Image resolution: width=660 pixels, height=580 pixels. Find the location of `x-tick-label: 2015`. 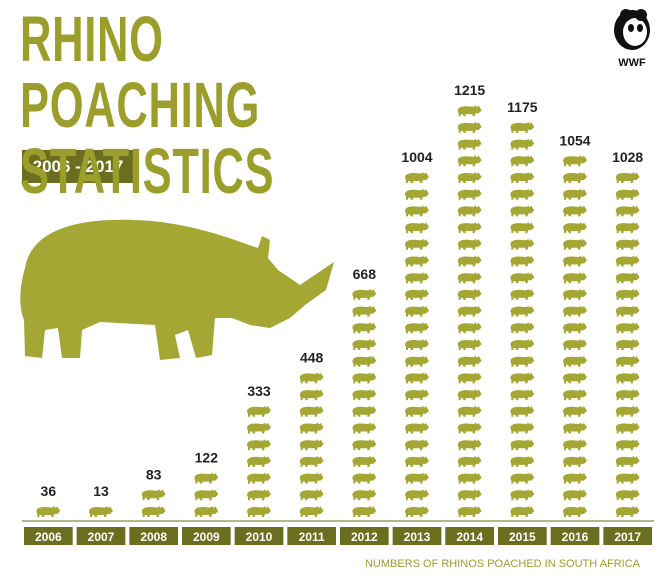

x-tick-label: 2015 is located at coordinates (522, 537).